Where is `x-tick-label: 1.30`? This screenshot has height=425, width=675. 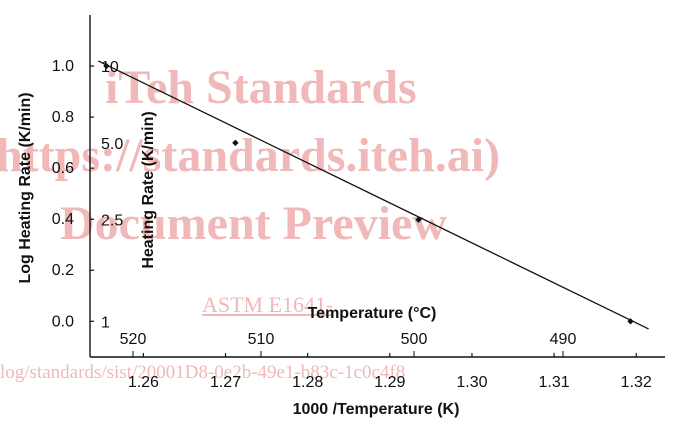
x-tick-label: 1.30 is located at coordinates (471, 382).